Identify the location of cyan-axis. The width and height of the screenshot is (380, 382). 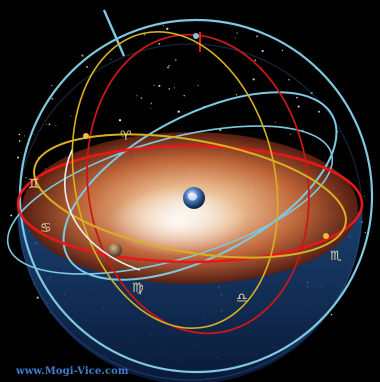
(114, 33).